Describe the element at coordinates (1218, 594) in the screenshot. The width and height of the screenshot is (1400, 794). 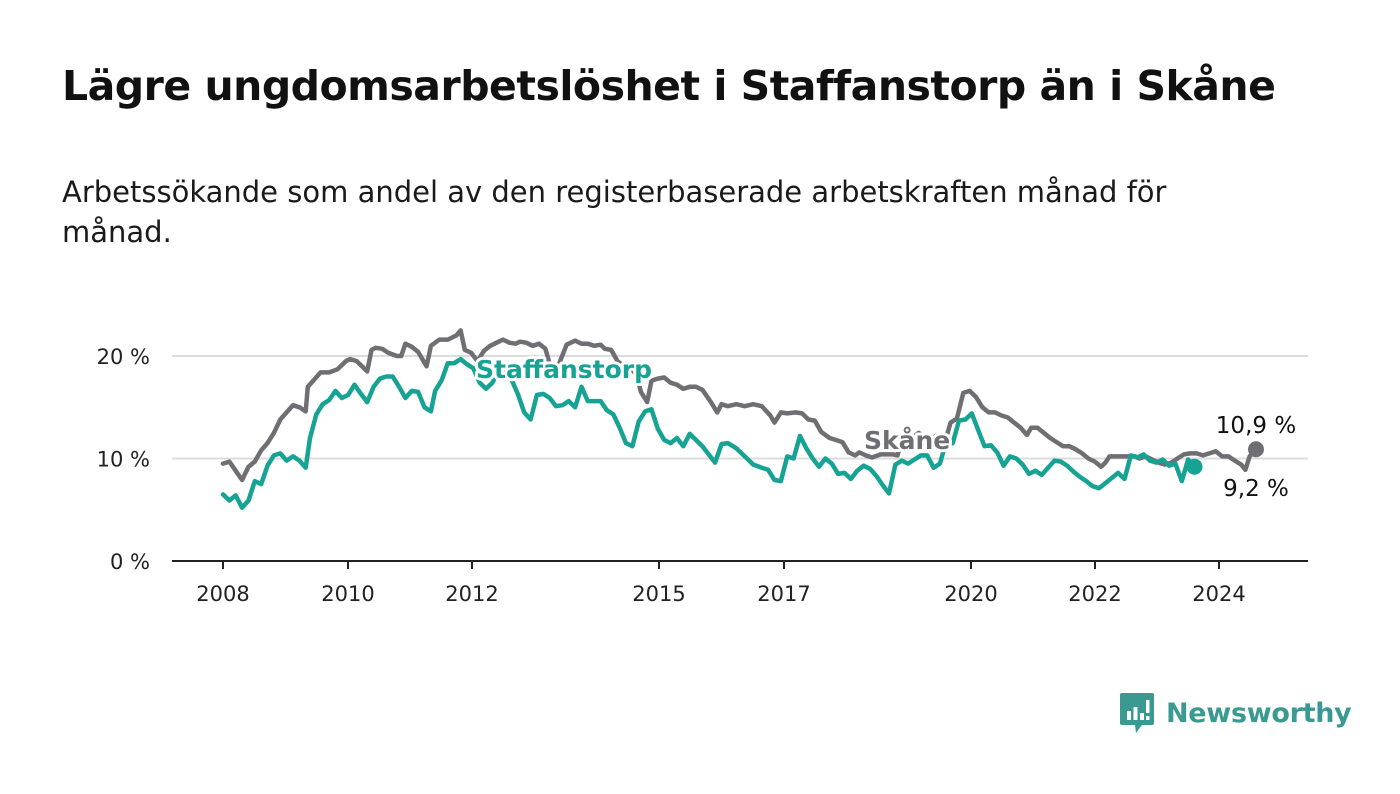
I see `x-tick-label: 2024` at that location.